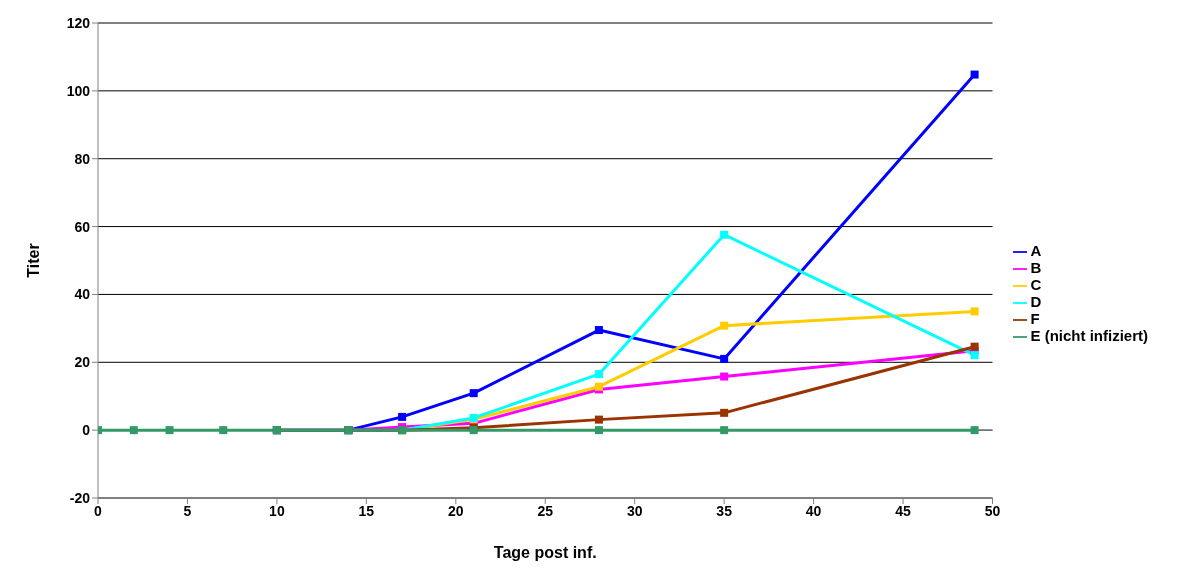  Describe the element at coordinates (724, 510) in the screenshot. I see `x-tick-label: 35` at that location.